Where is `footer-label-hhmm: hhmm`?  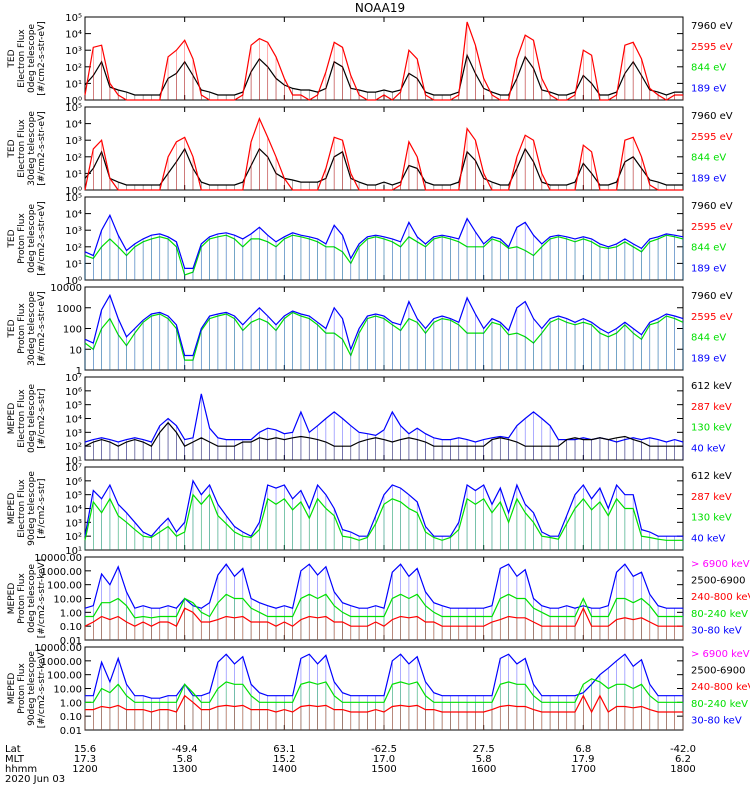
footer-label-hhmm: hhmm is located at coordinates (21, 769).